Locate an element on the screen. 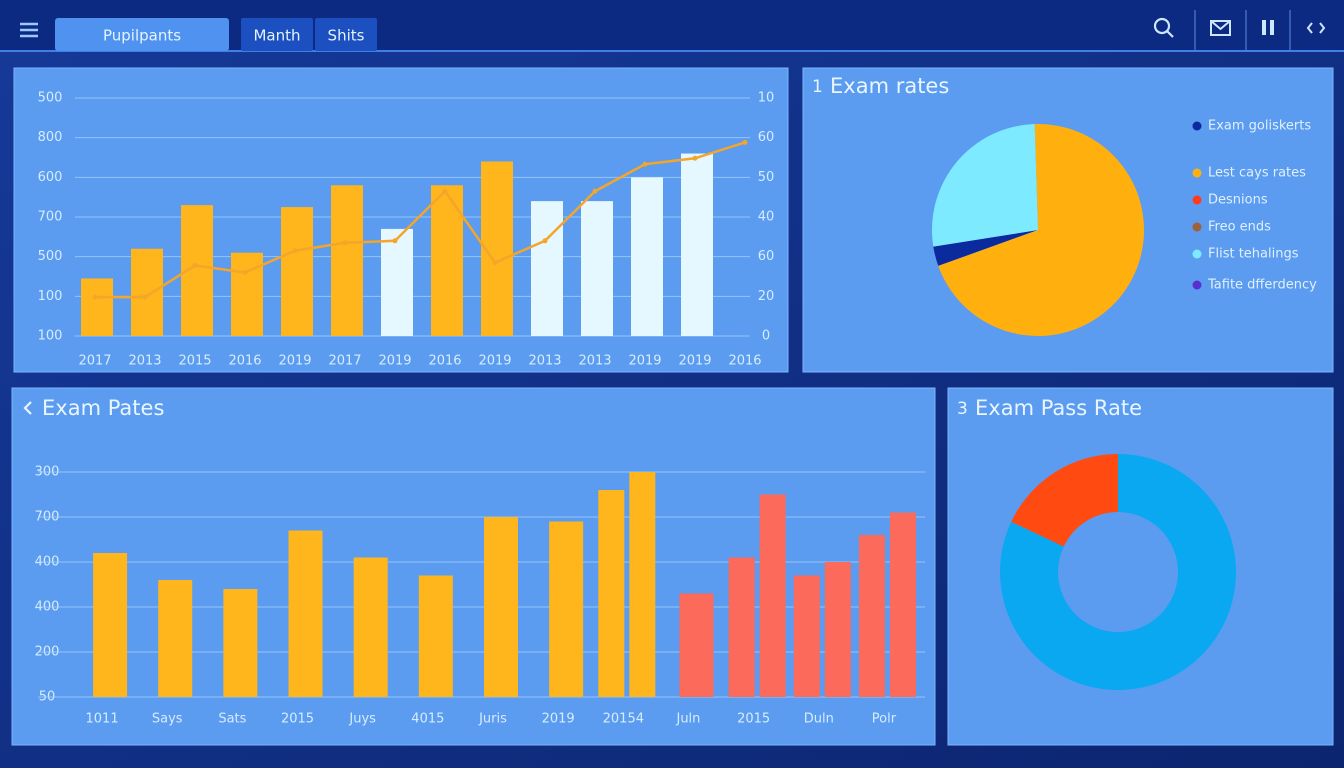 The height and width of the screenshot is (768, 1344). chart-title: Exam Pates is located at coordinates (103, 408).